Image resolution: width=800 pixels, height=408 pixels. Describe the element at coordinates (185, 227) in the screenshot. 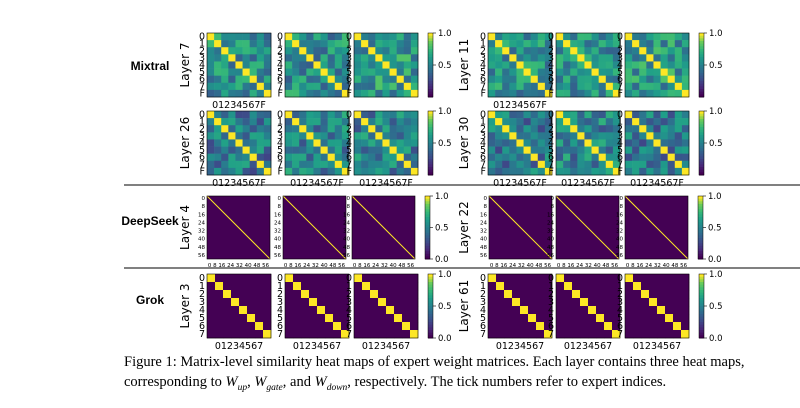

I see `layer-label: Layer 4` at that location.